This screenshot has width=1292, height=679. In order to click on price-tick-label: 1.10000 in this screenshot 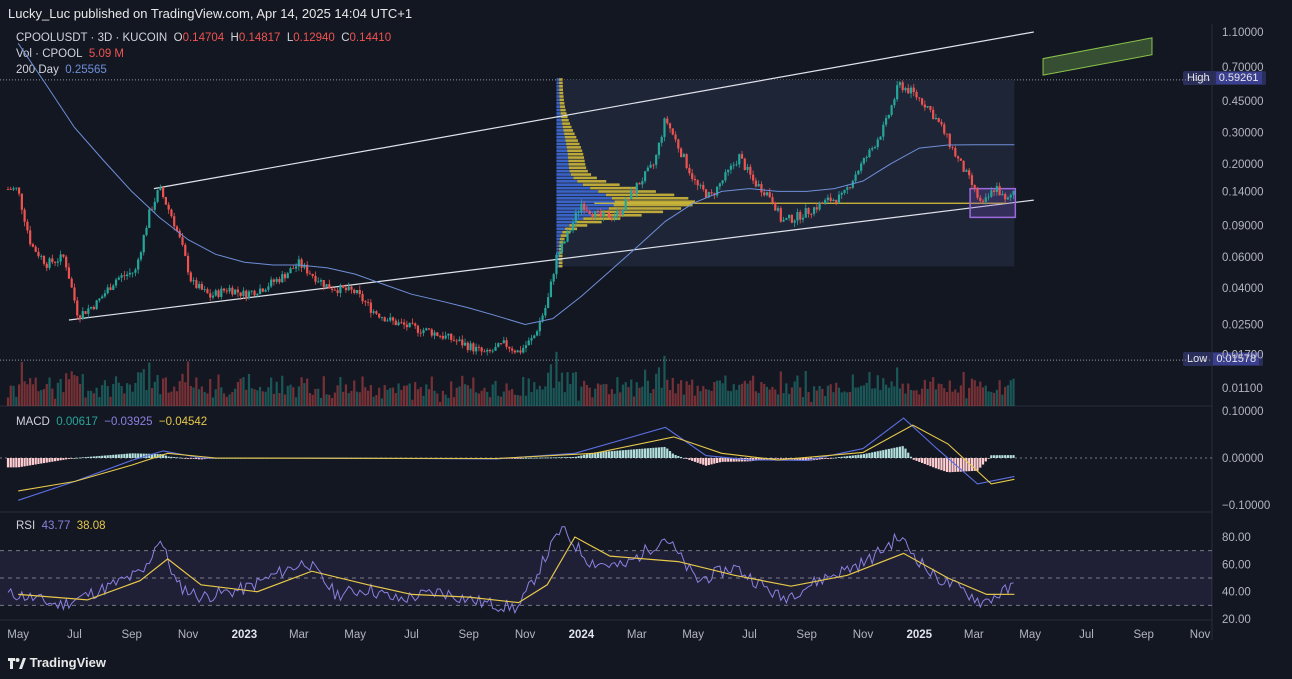, I will do `click(1243, 33)`.